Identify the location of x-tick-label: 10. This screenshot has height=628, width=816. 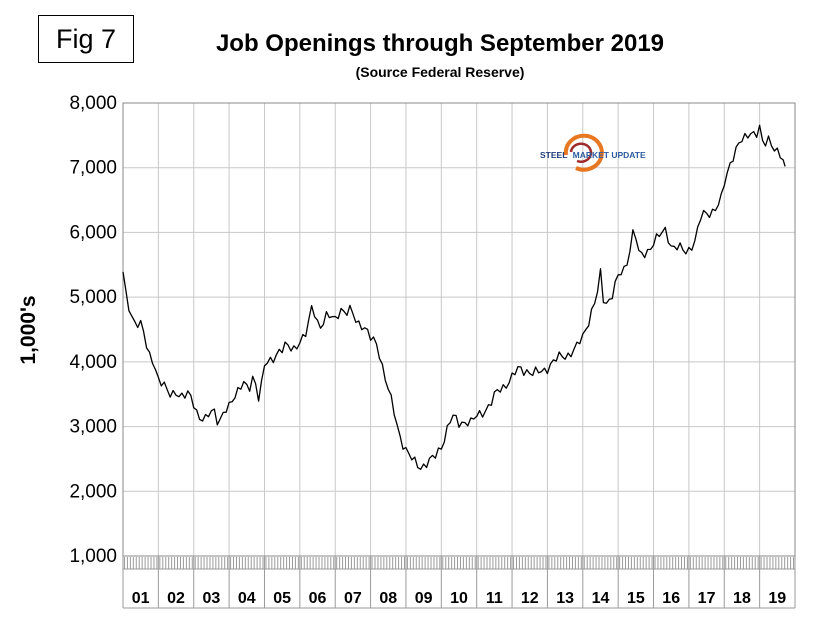
(459, 598).